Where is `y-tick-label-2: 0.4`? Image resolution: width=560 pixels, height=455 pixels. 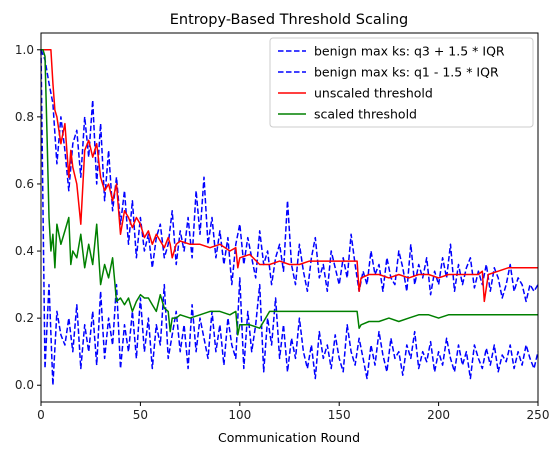 y-tick-label-2: 0.4 is located at coordinates (24, 251).